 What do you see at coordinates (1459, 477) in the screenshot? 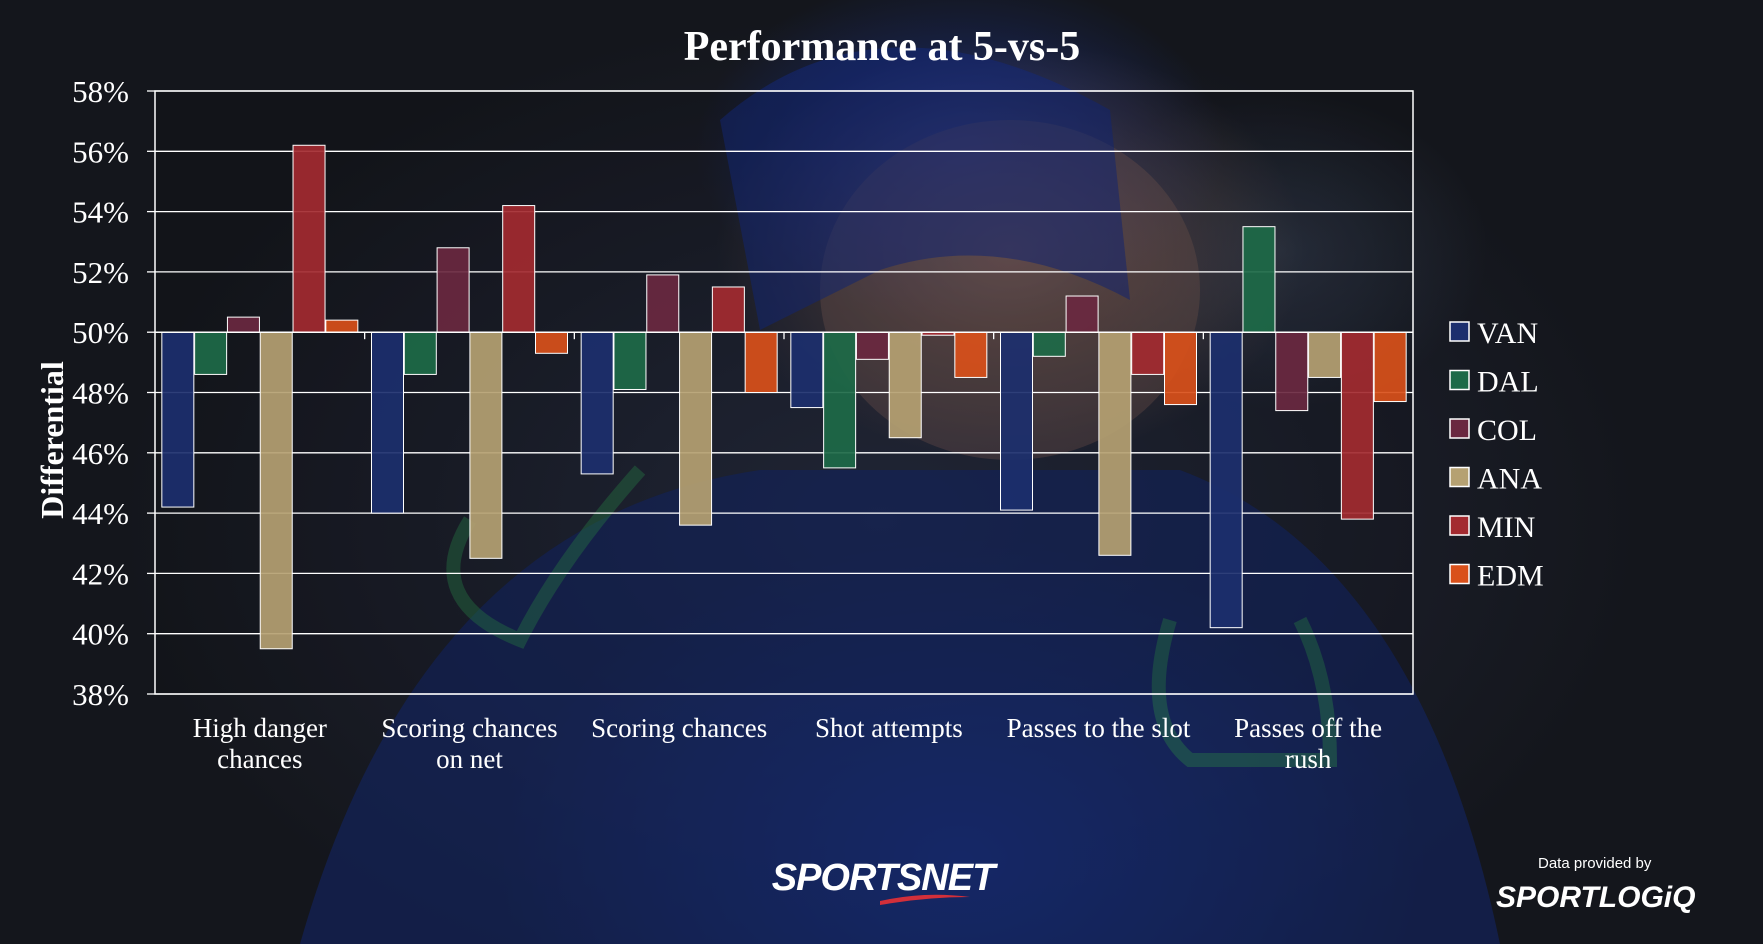
I see `legend-swatch-ana` at bounding box center [1459, 477].